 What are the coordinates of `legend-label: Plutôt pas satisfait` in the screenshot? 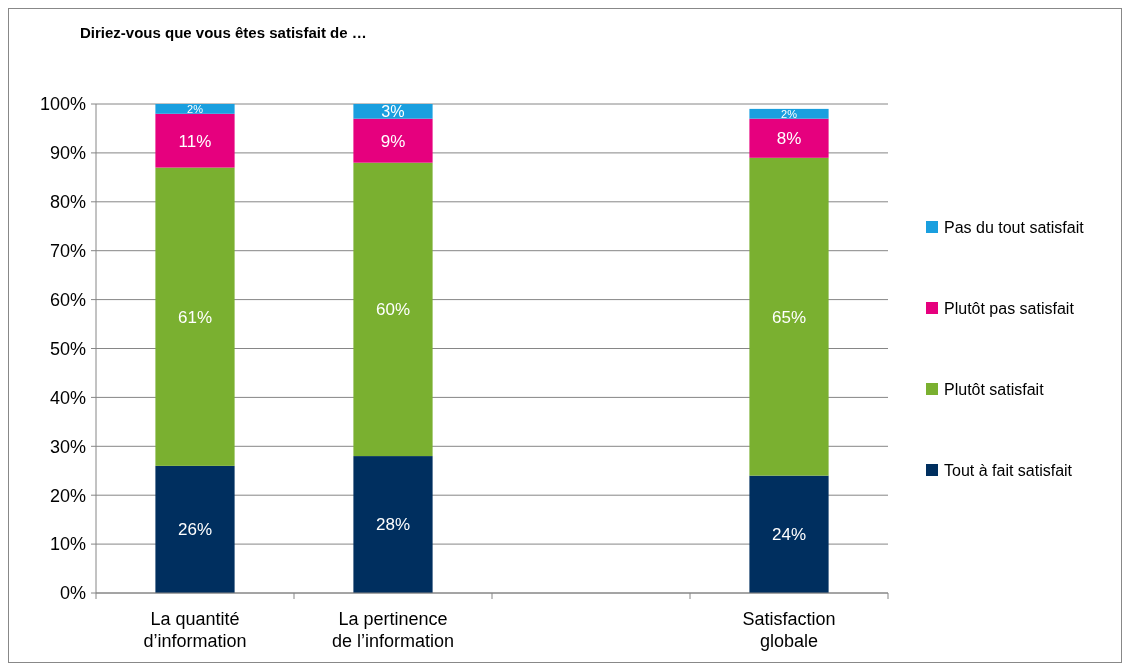 It's located at (1009, 308).